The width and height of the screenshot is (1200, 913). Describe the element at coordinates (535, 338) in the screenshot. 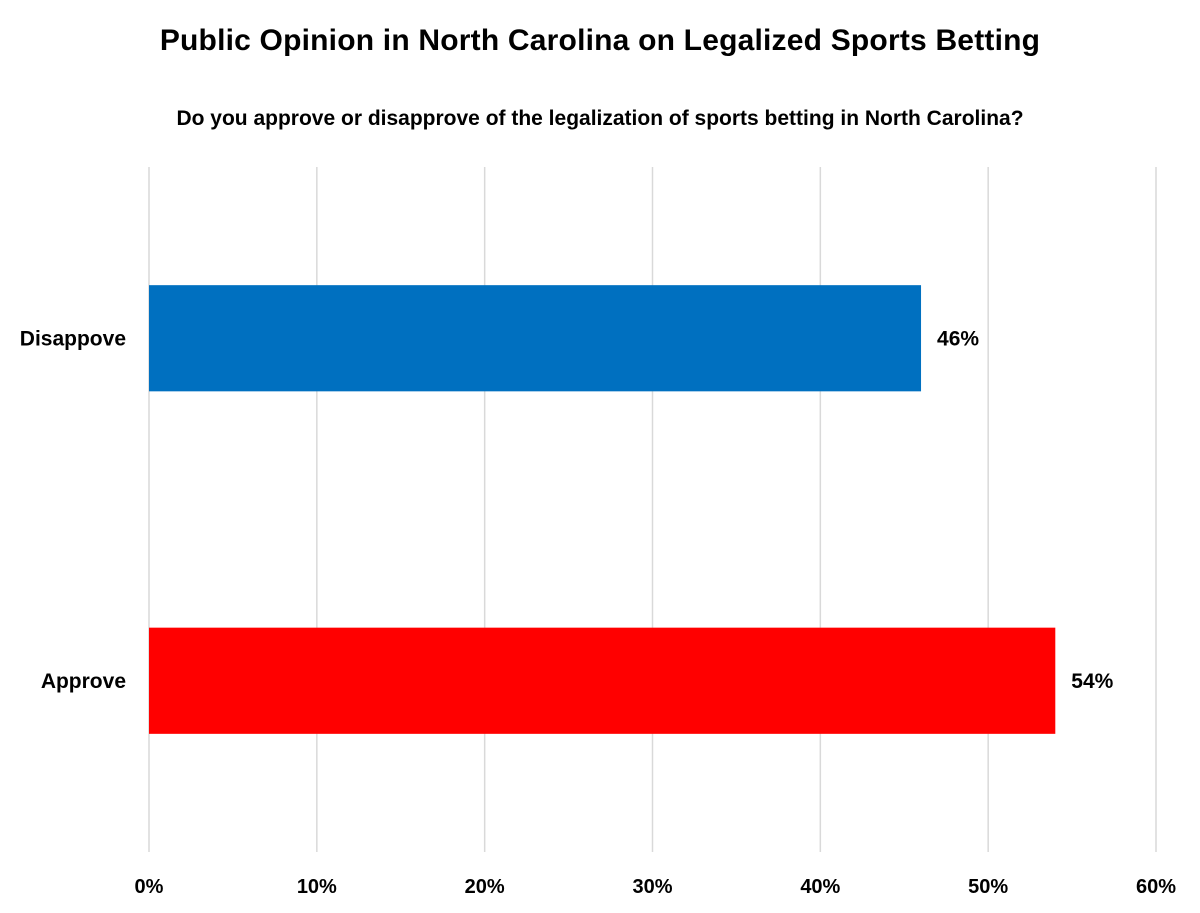

I see `bar-disappove` at that location.